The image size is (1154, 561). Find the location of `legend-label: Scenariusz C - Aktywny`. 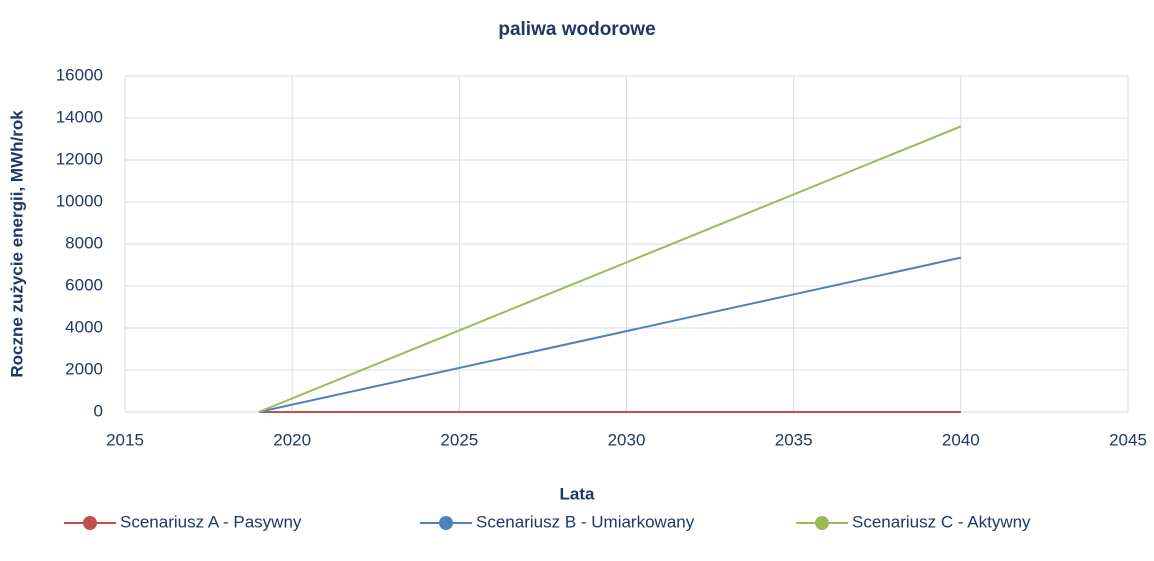

legend-label: Scenariusz C - Aktywny is located at coordinates (941, 521).